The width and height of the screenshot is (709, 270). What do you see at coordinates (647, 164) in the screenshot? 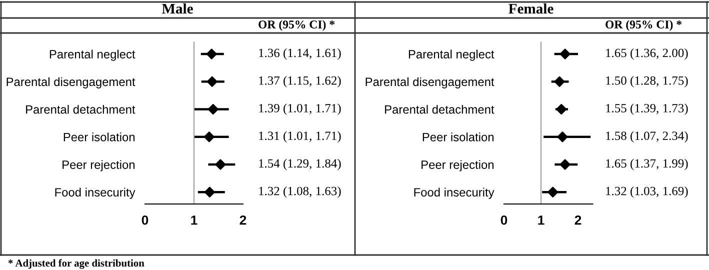
I see `data-label: 1.65 (1.37, 1.99)` at bounding box center [647, 164].